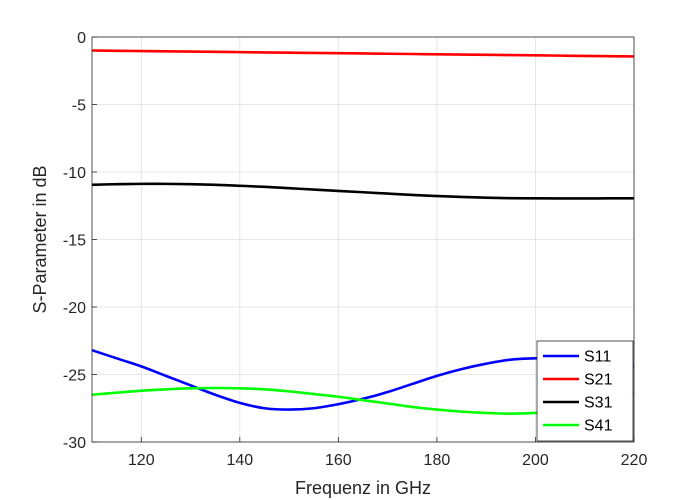  What do you see at coordinates (634, 460) in the screenshot?
I see `x-tick-label: 220` at bounding box center [634, 460].